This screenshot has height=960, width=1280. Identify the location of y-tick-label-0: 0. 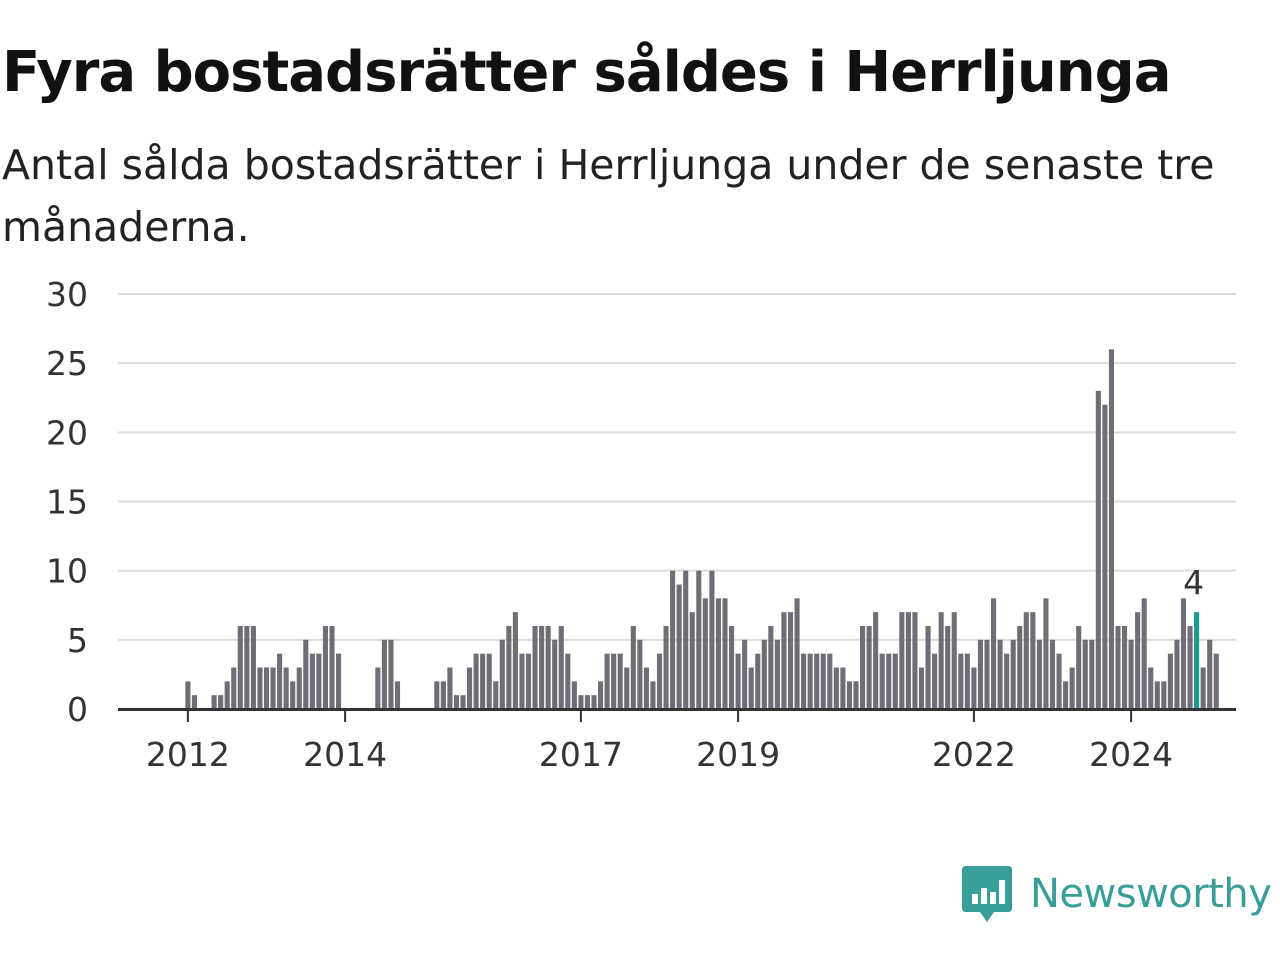
(77, 709).